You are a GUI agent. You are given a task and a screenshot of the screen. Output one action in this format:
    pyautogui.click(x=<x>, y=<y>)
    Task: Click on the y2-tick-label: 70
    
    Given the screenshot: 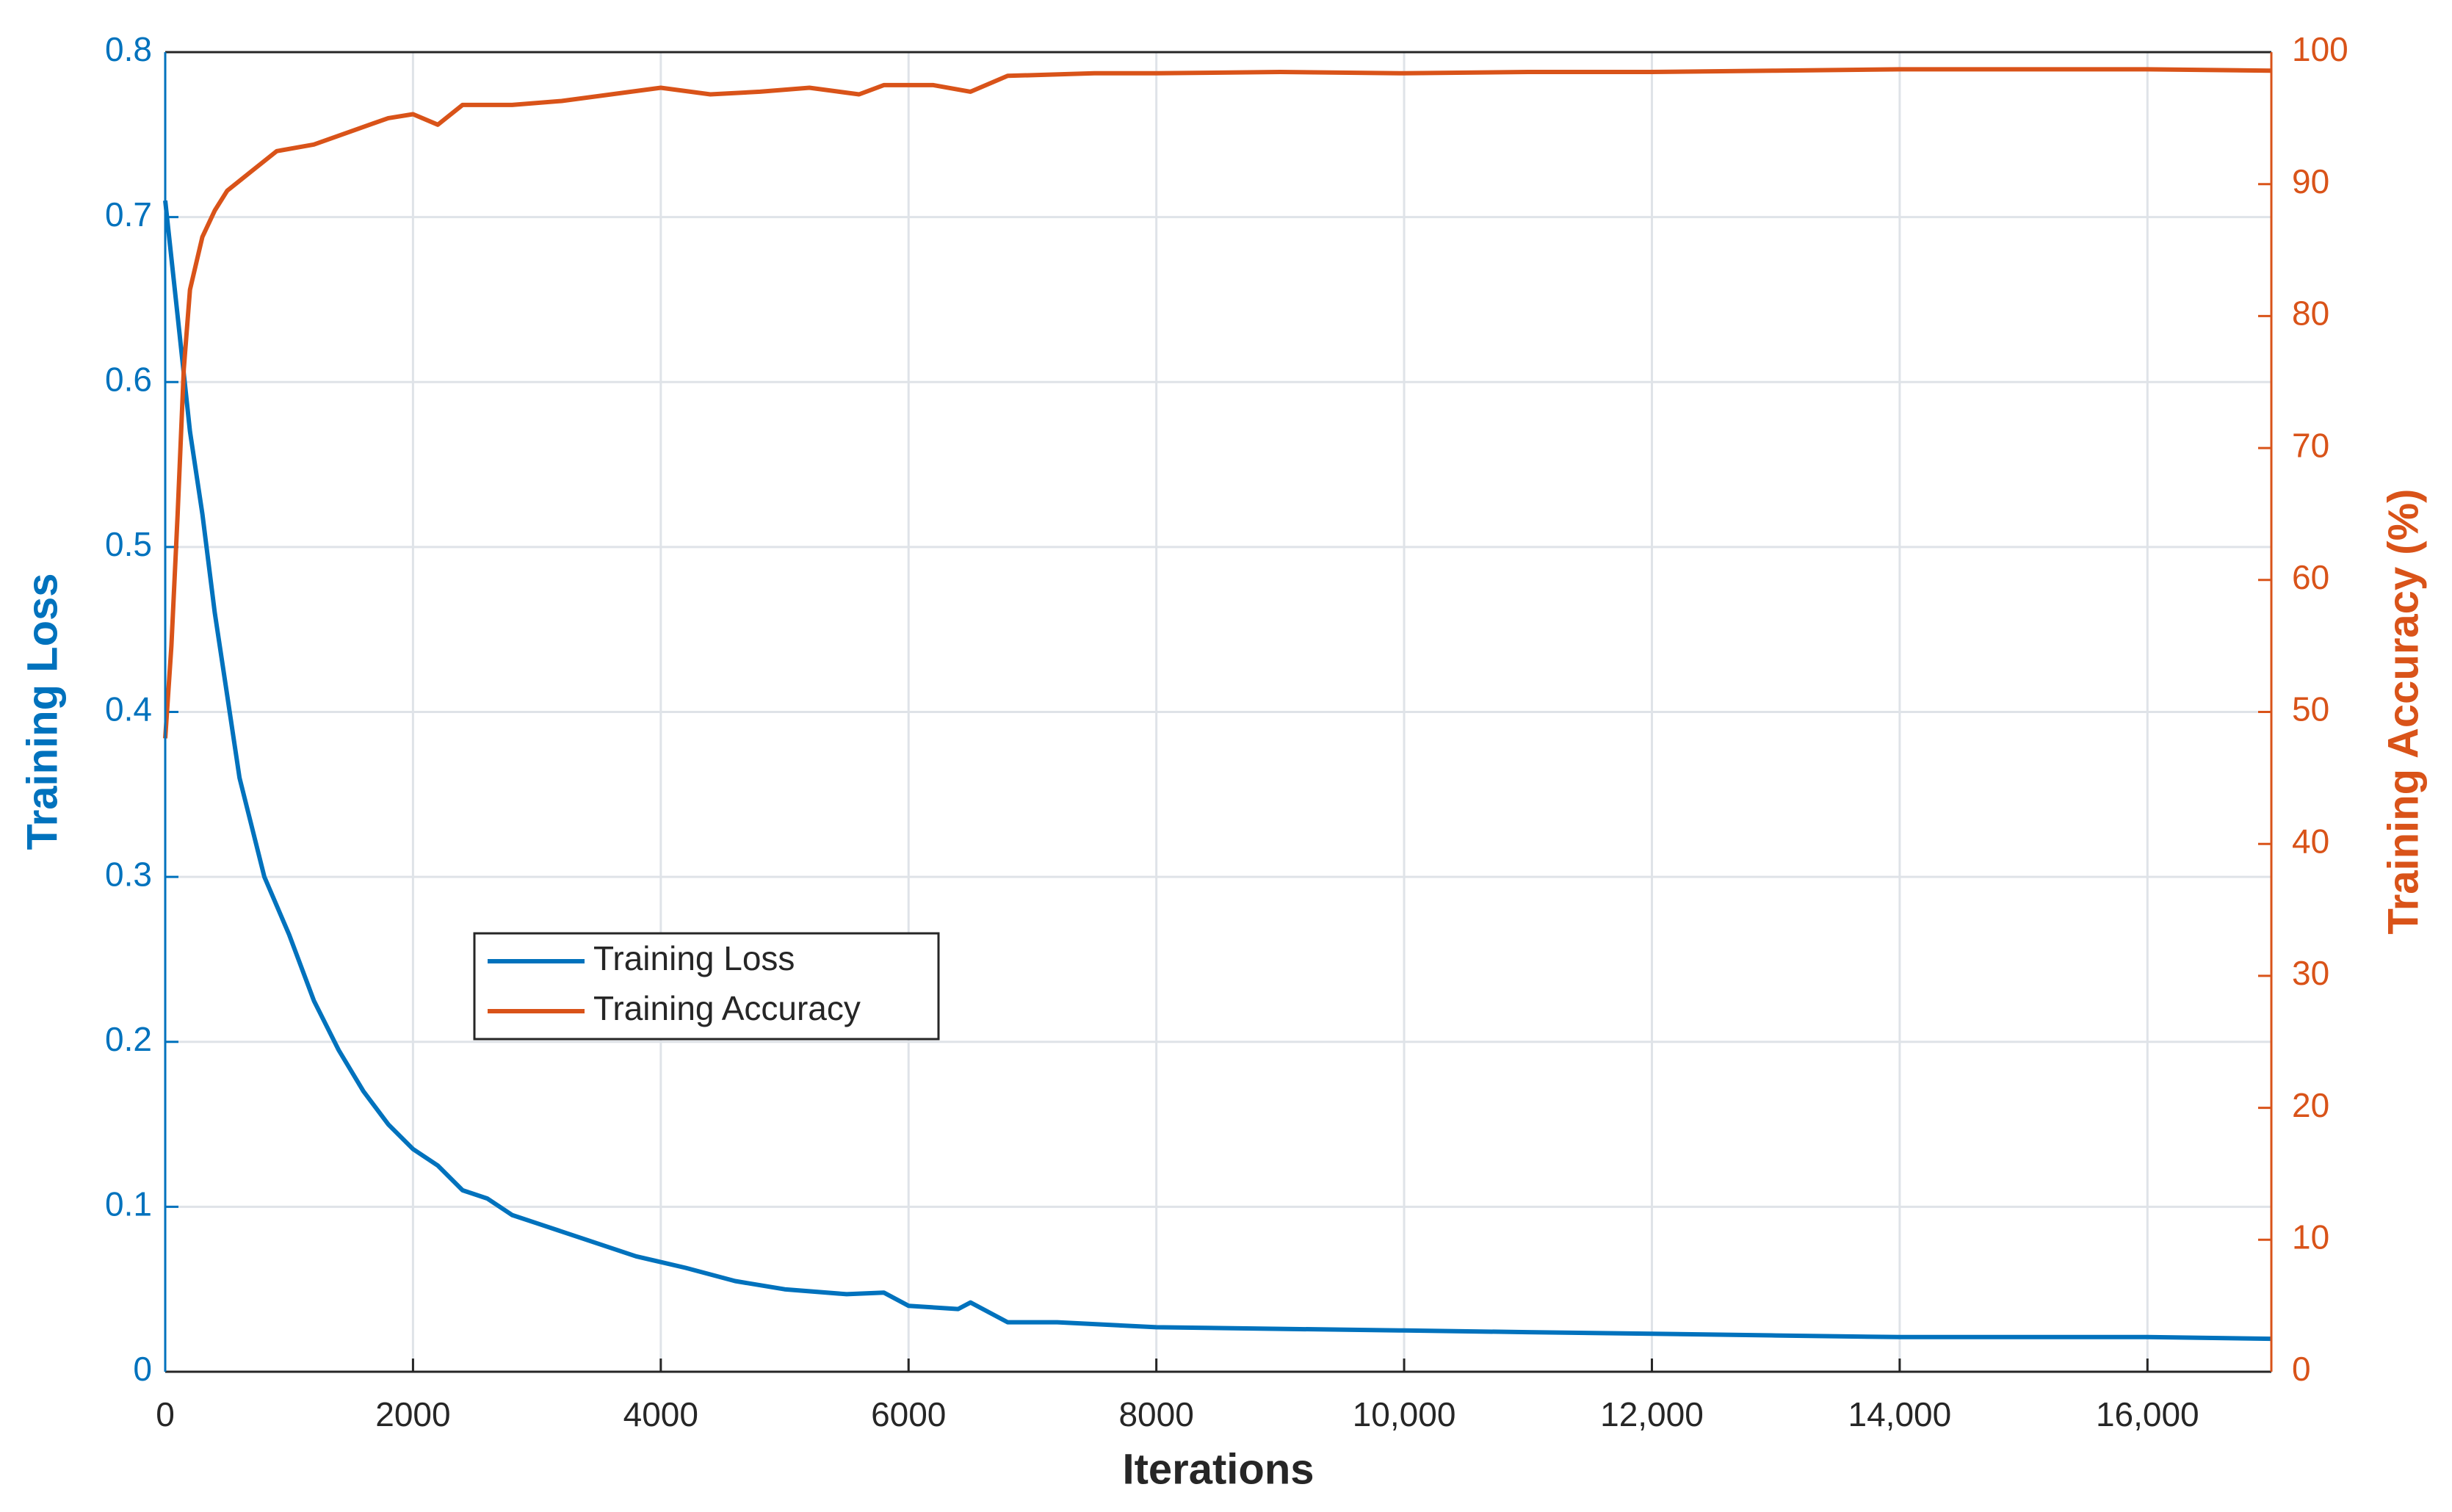 What is the action you would take?
    pyautogui.click(x=2310, y=445)
    